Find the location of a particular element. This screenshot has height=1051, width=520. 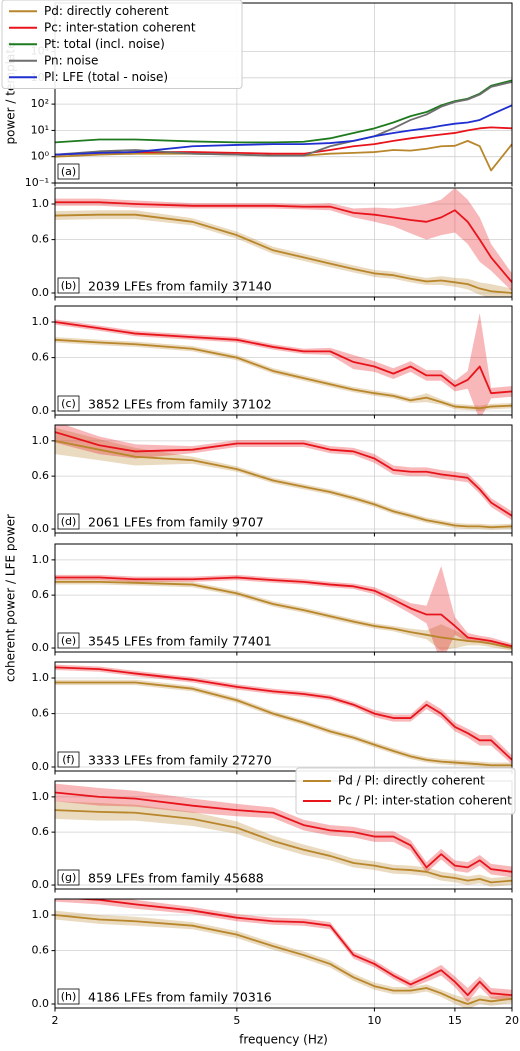

annotation: 2039 LFEs from family 37140 is located at coordinates (180, 286).